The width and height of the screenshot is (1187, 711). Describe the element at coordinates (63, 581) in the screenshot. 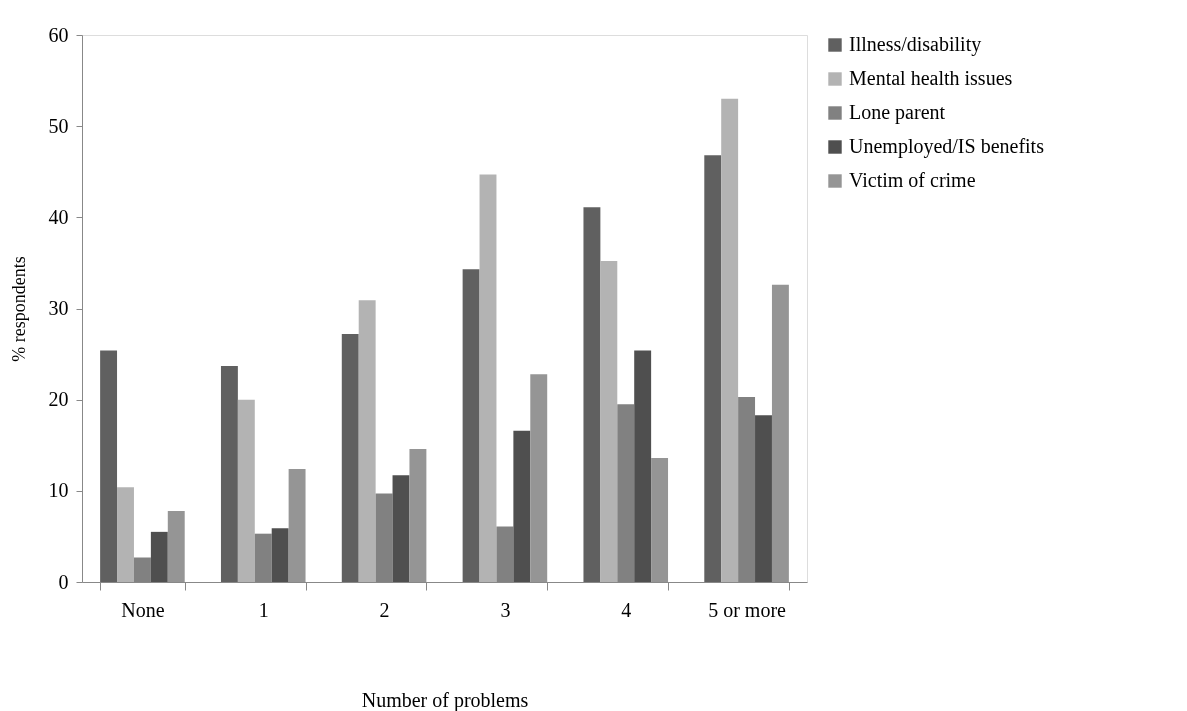

I see `y-tick-label: 0` at that location.